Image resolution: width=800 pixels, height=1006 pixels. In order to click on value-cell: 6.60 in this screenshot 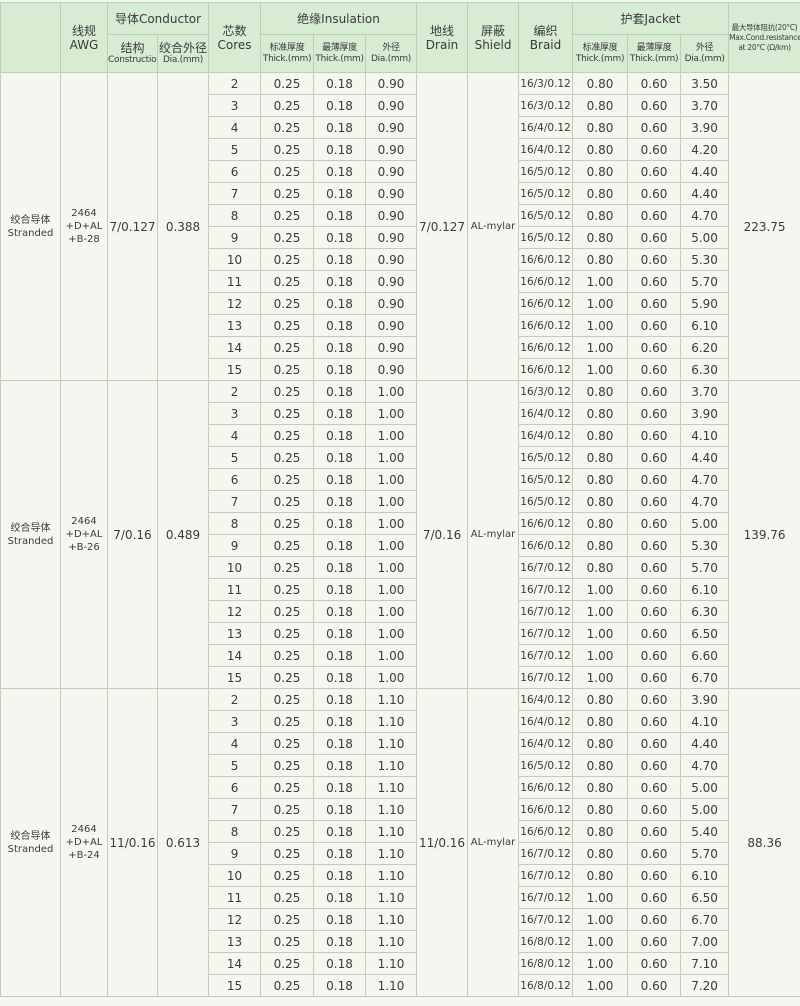, I will do `click(705, 656)`.